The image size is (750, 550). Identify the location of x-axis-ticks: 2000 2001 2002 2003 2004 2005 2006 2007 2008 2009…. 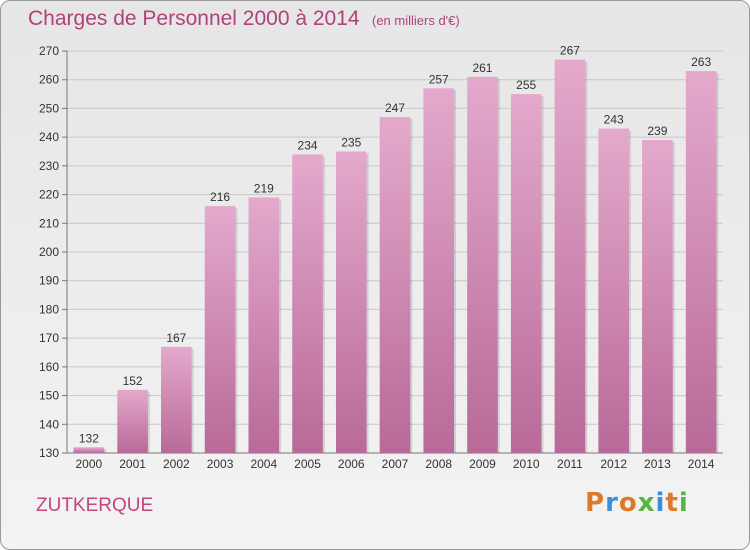
(395, 464).